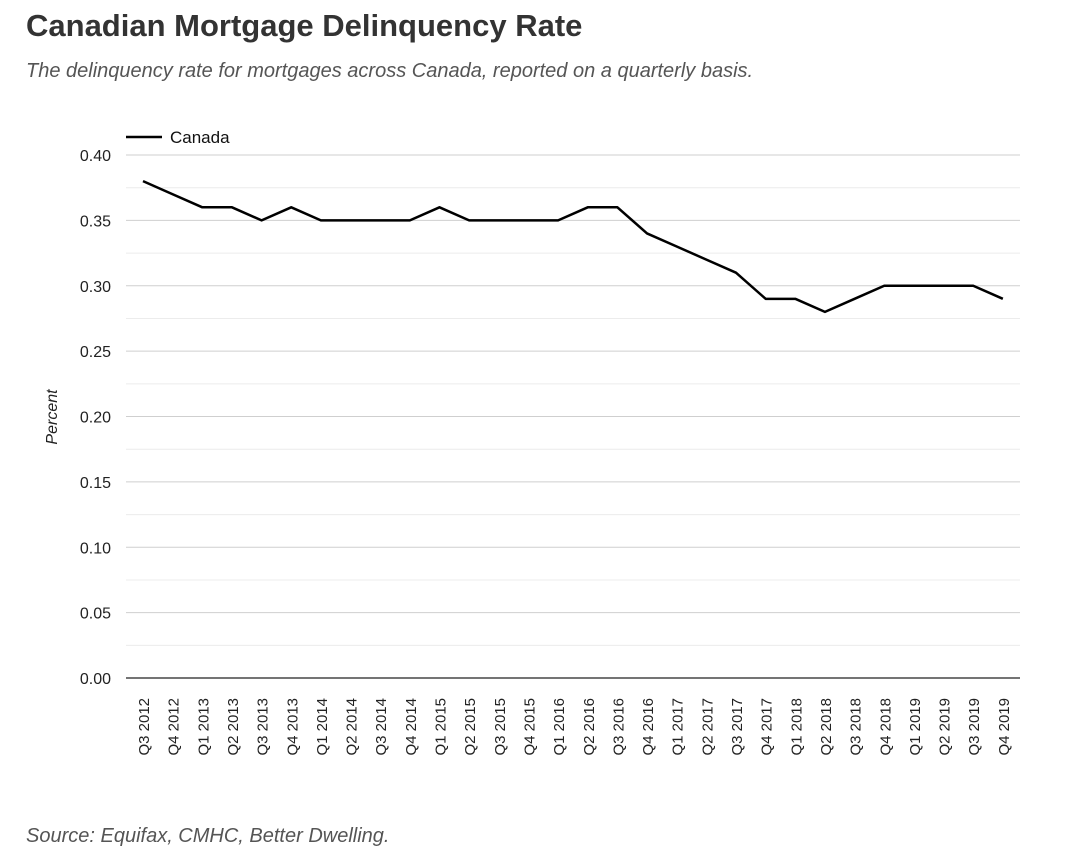 This screenshot has height=867, width=1080. What do you see at coordinates (1004, 727) in the screenshot?
I see `x-tick-label: Q4 2019` at bounding box center [1004, 727].